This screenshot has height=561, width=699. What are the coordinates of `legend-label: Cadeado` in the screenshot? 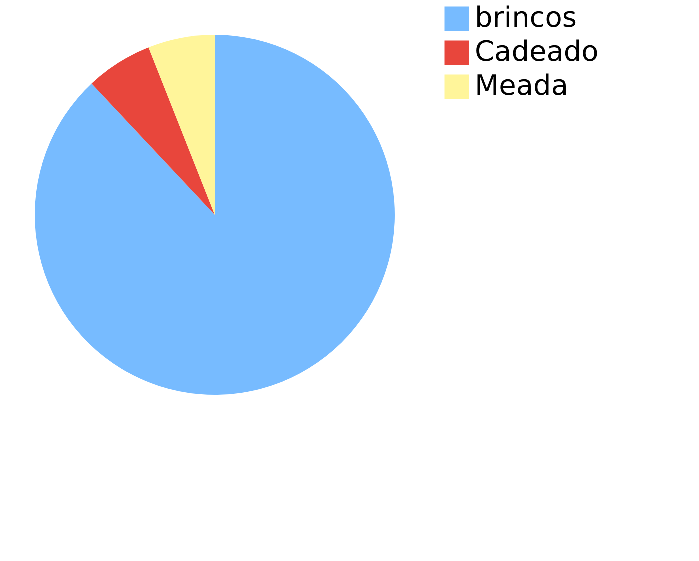 It's located at (537, 51).